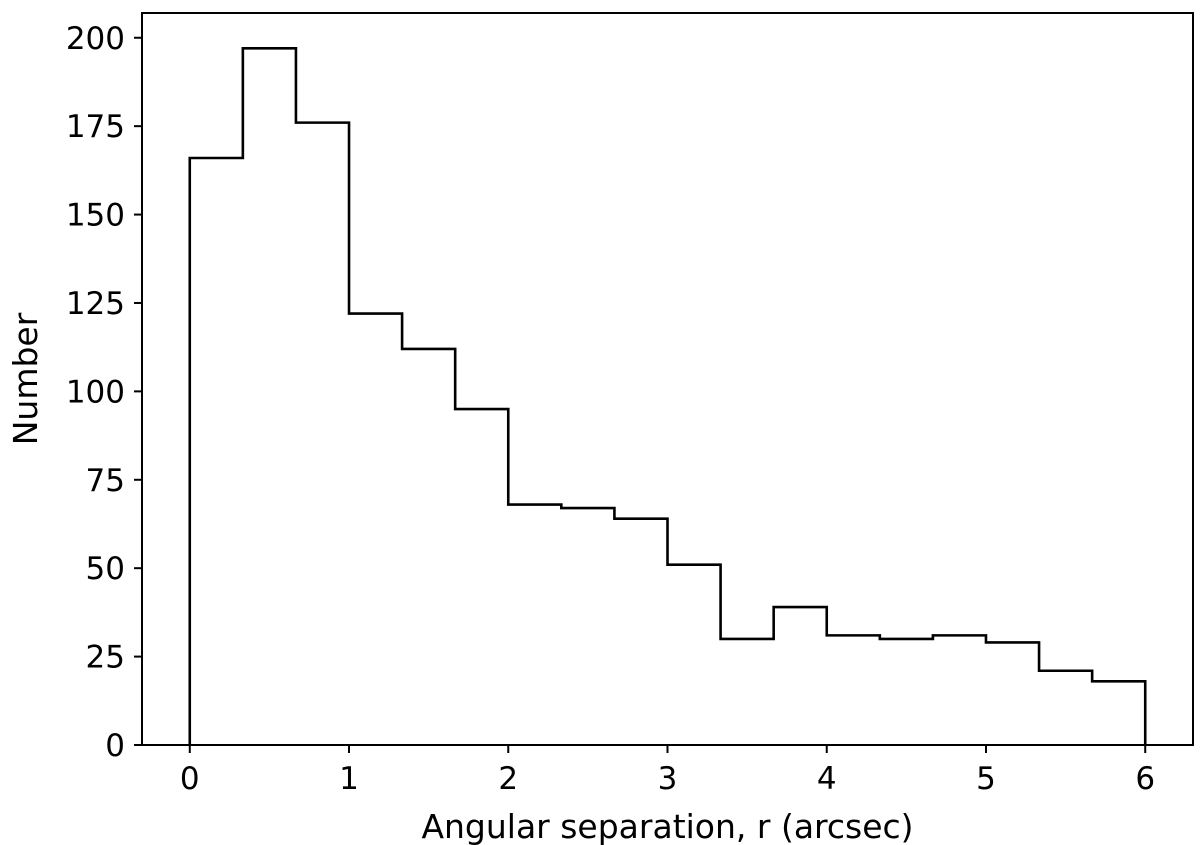  I want to click on y-axis-ticks: 0 25 50 75 100 125 150 175 200, so click(104, 392).